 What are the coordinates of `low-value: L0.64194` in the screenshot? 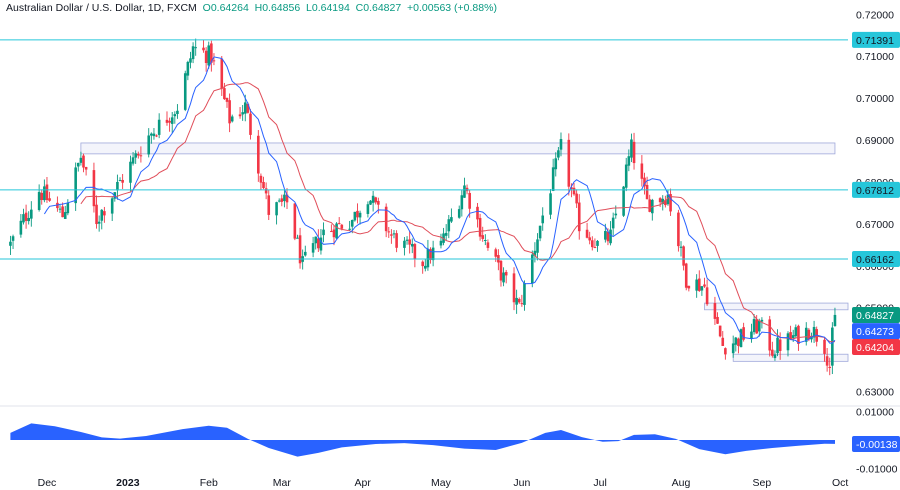 It's located at (328, 8).